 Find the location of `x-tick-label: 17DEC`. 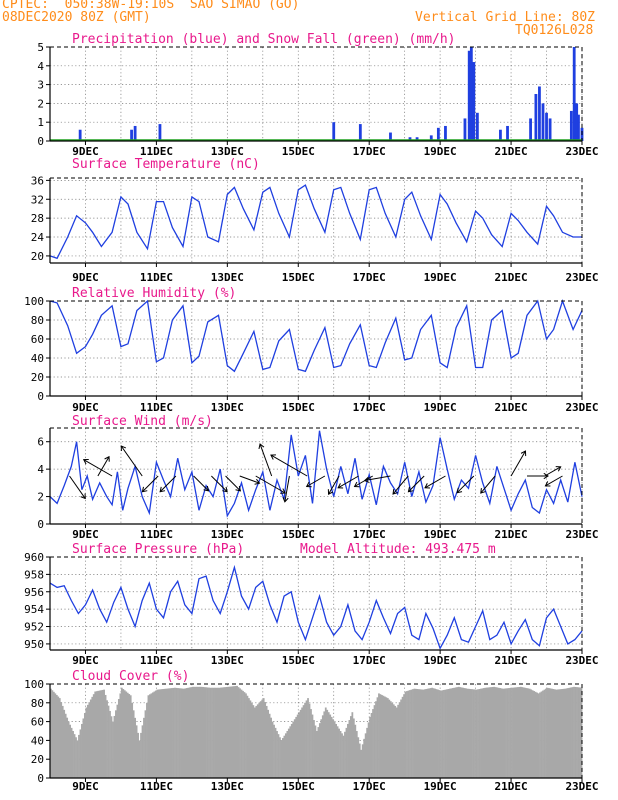

x-tick-label: 17DEC is located at coordinates (369, 277).